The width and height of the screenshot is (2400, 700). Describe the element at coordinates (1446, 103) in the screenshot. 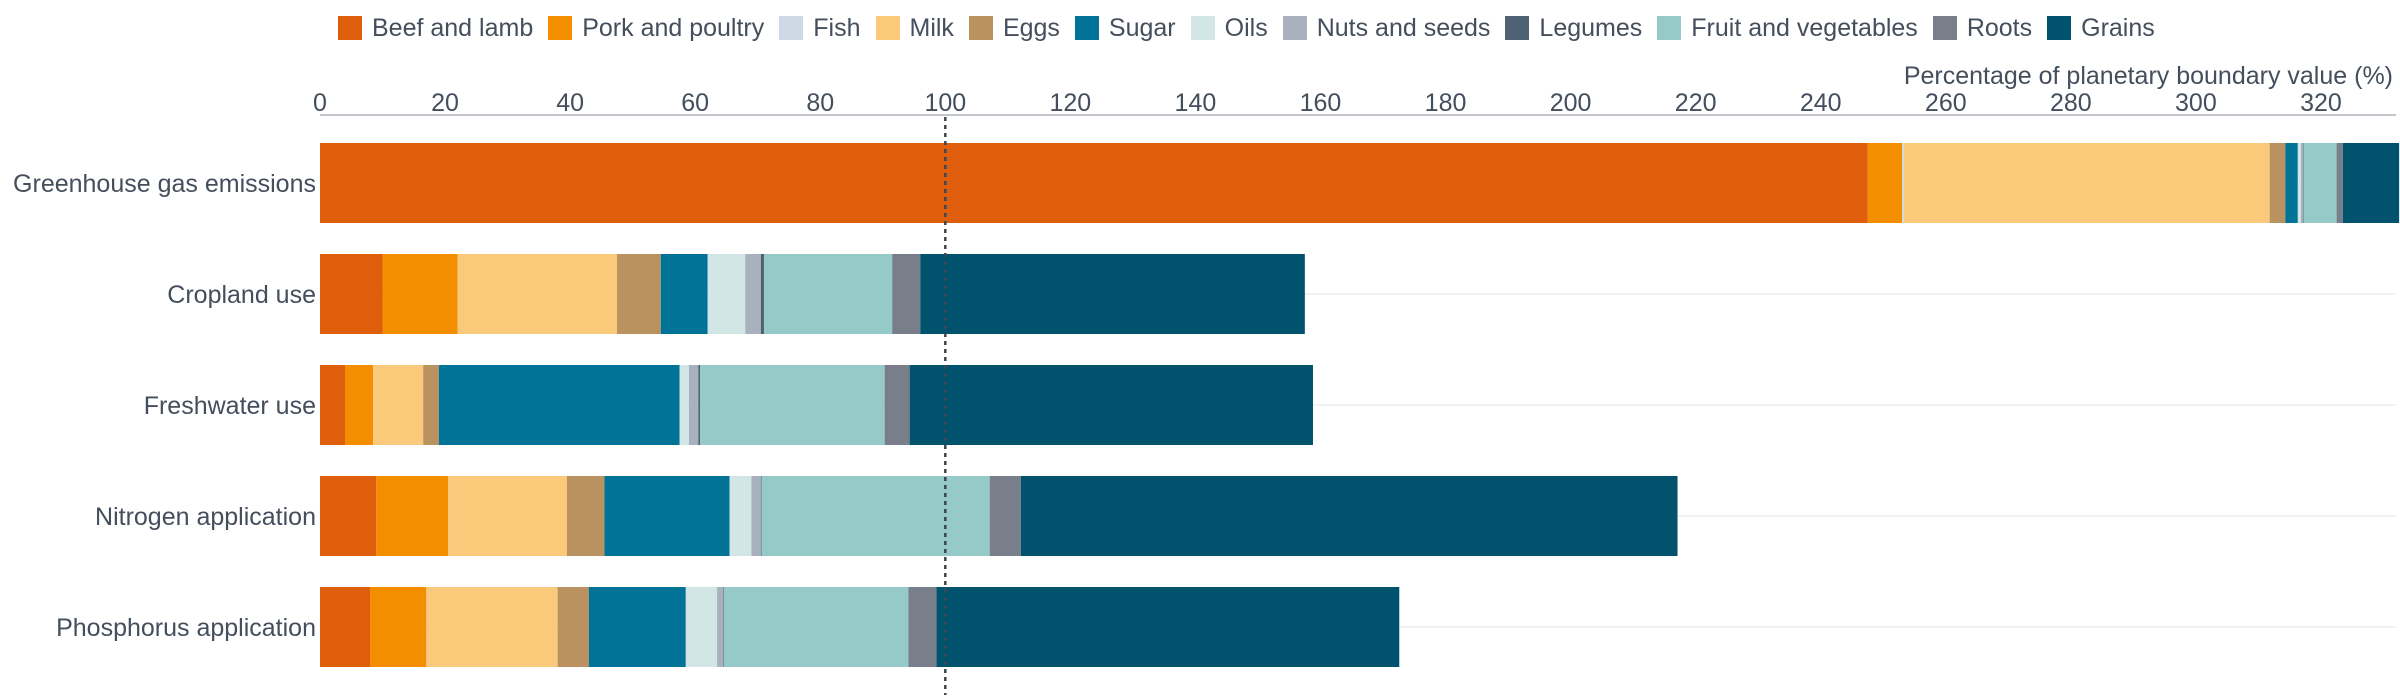

I see `x-tick-label: 180` at that location.